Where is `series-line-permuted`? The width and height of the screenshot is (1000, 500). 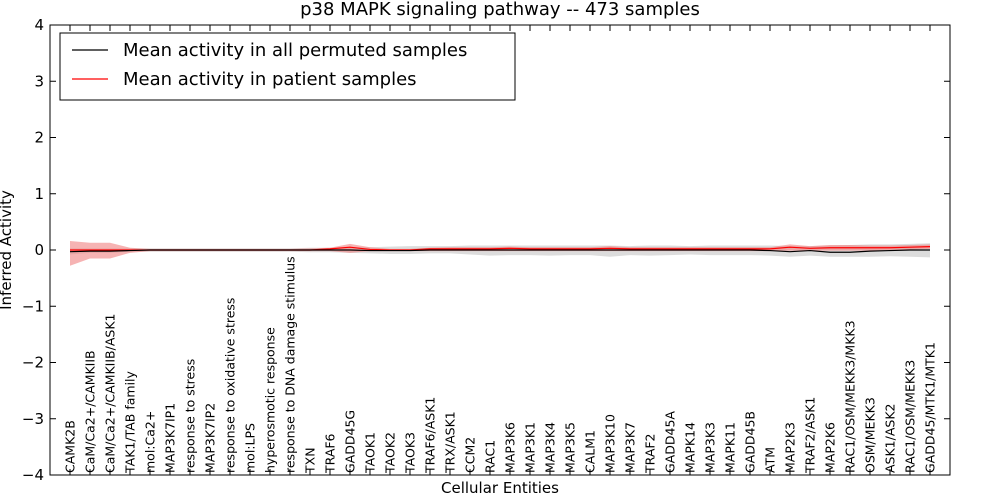
series-line-permuted is located at coordinates (499, 251).